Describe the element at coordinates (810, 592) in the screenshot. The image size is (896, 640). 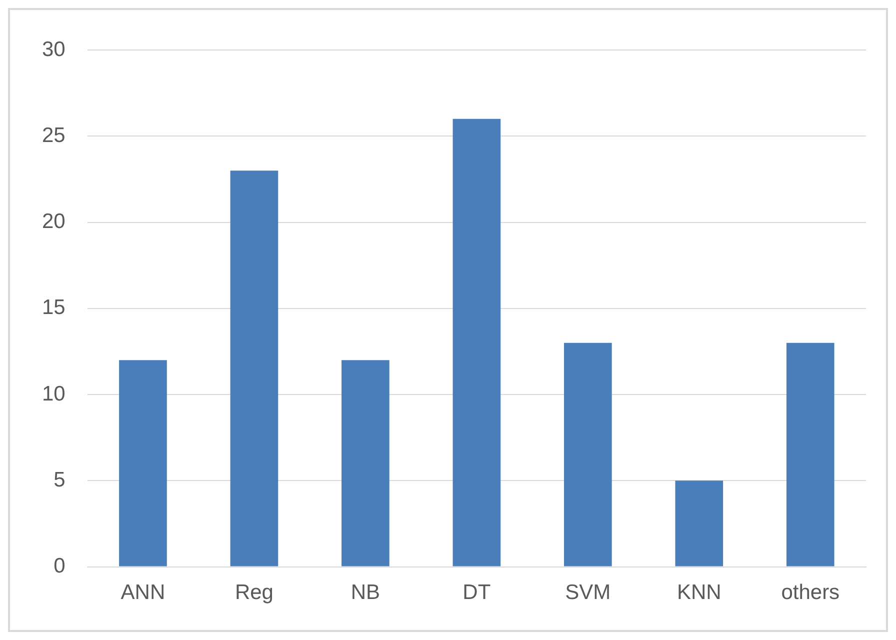
I see `x-tick-label: others` at that location.